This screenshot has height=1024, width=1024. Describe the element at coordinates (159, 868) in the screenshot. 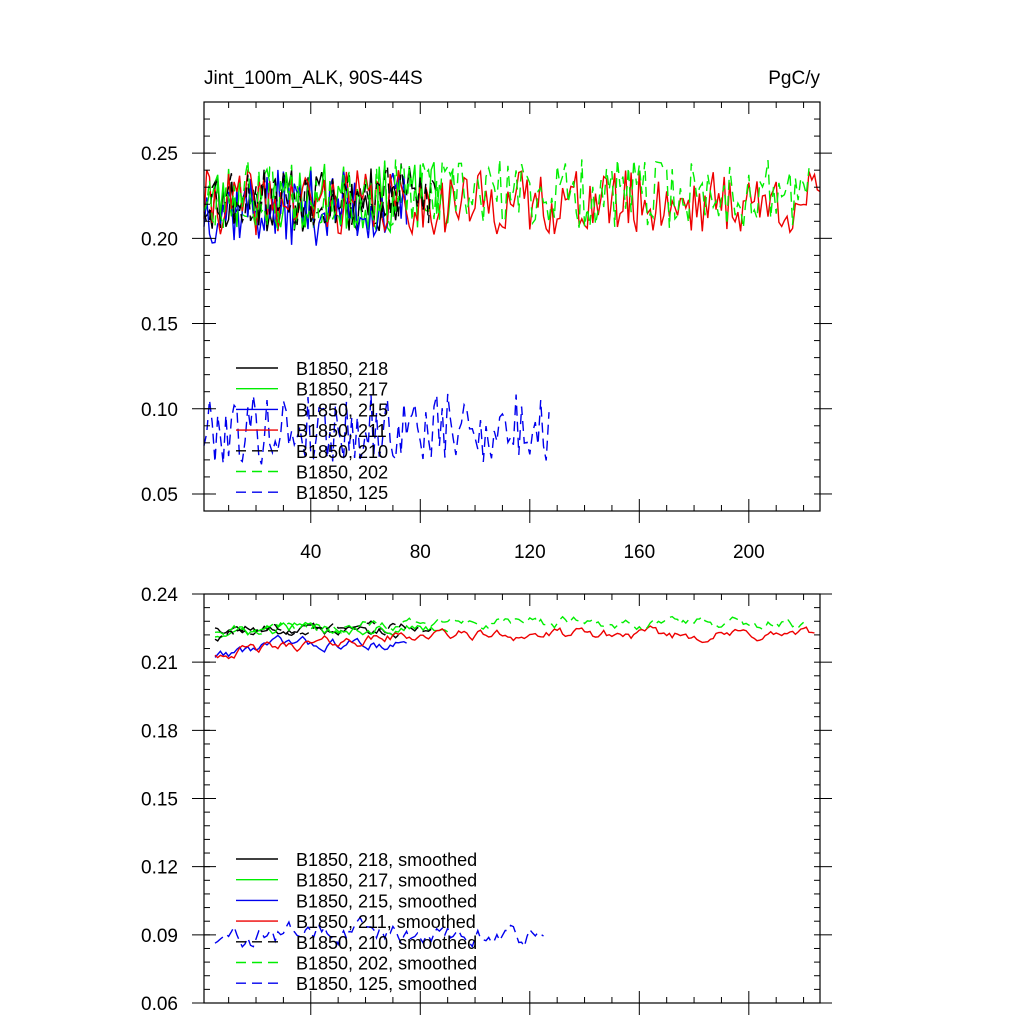

I see `bottom-y-tick-label: 0.12` at that location.